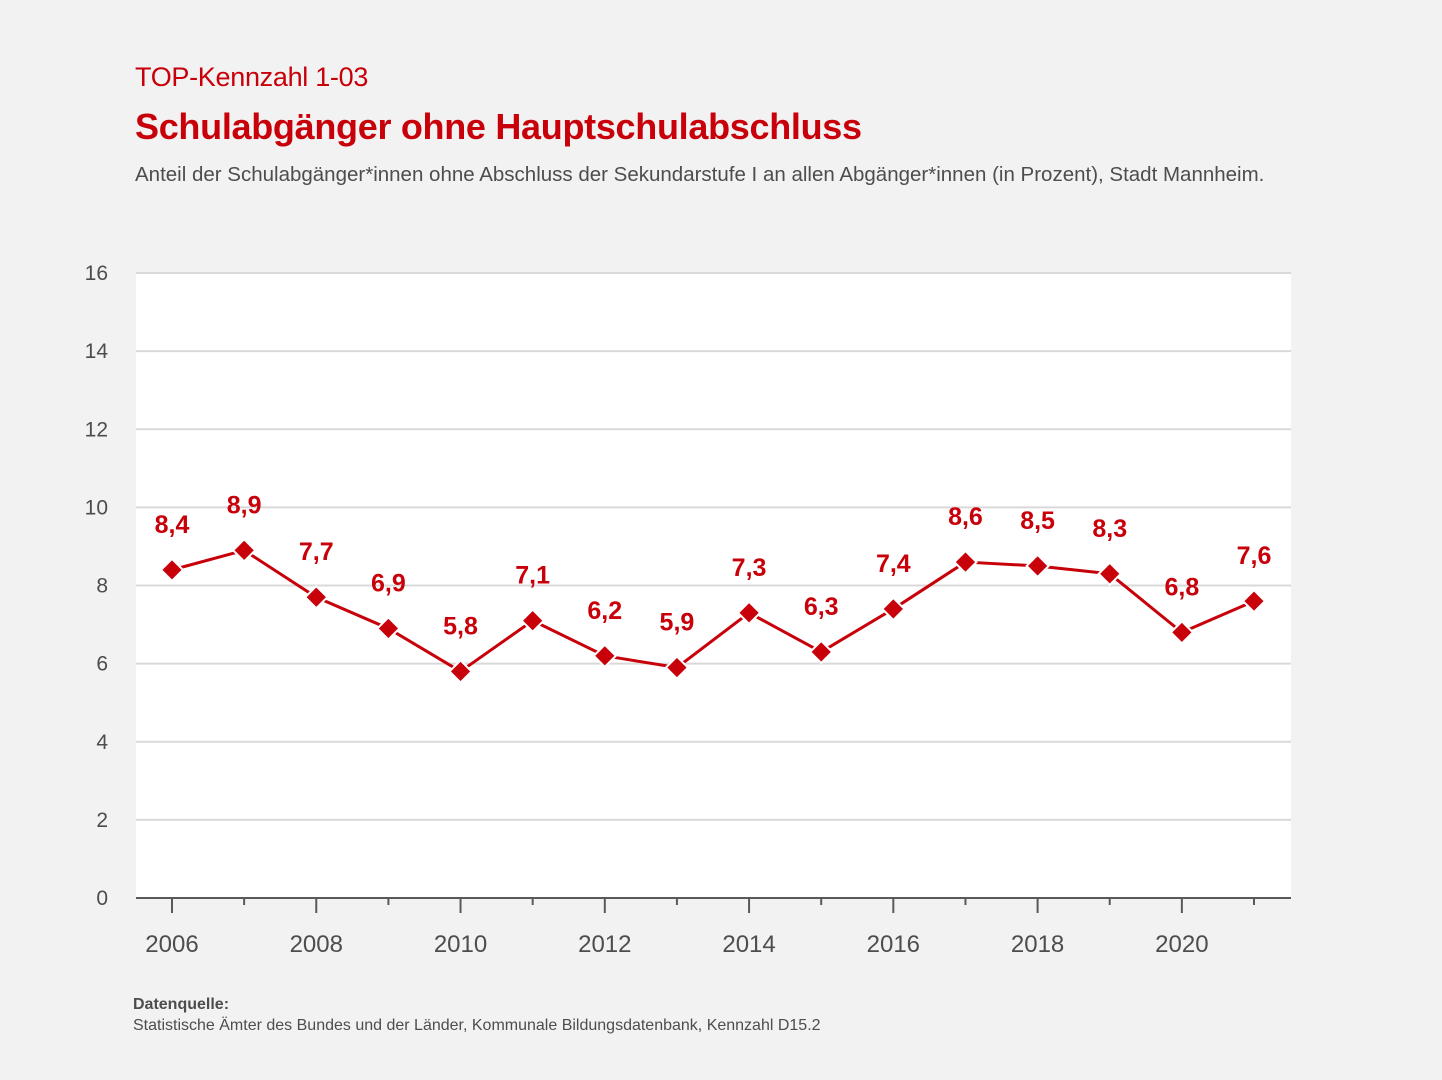 This screenshot has height=1080, width=1442. I want to click on data-label: 7,3, so click(749, 568).